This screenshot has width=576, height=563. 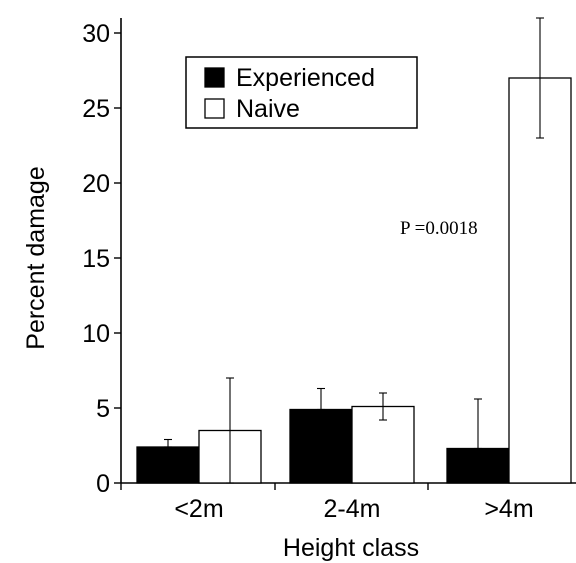 What do you see at coordinates (198, 509) in the screenshot?
I see `x-tick-label: <2m` at bounding box center [198, 509].